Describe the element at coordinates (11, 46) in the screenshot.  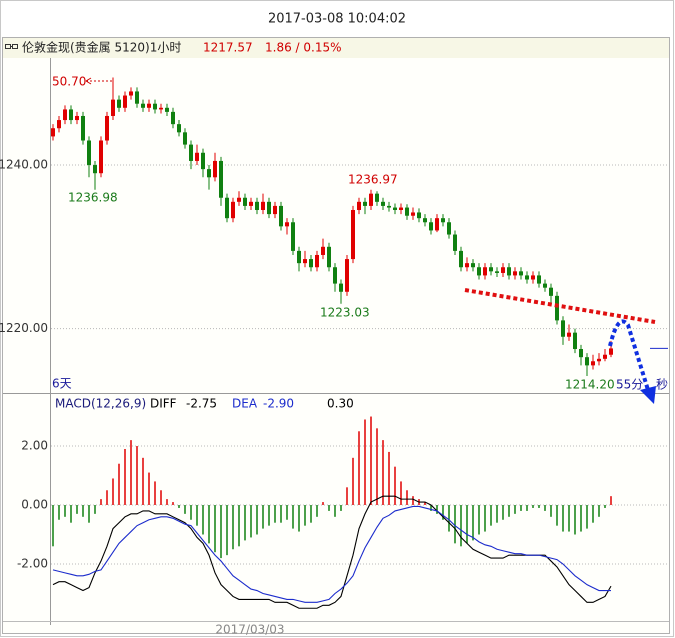
I see `header-icon` at that location.